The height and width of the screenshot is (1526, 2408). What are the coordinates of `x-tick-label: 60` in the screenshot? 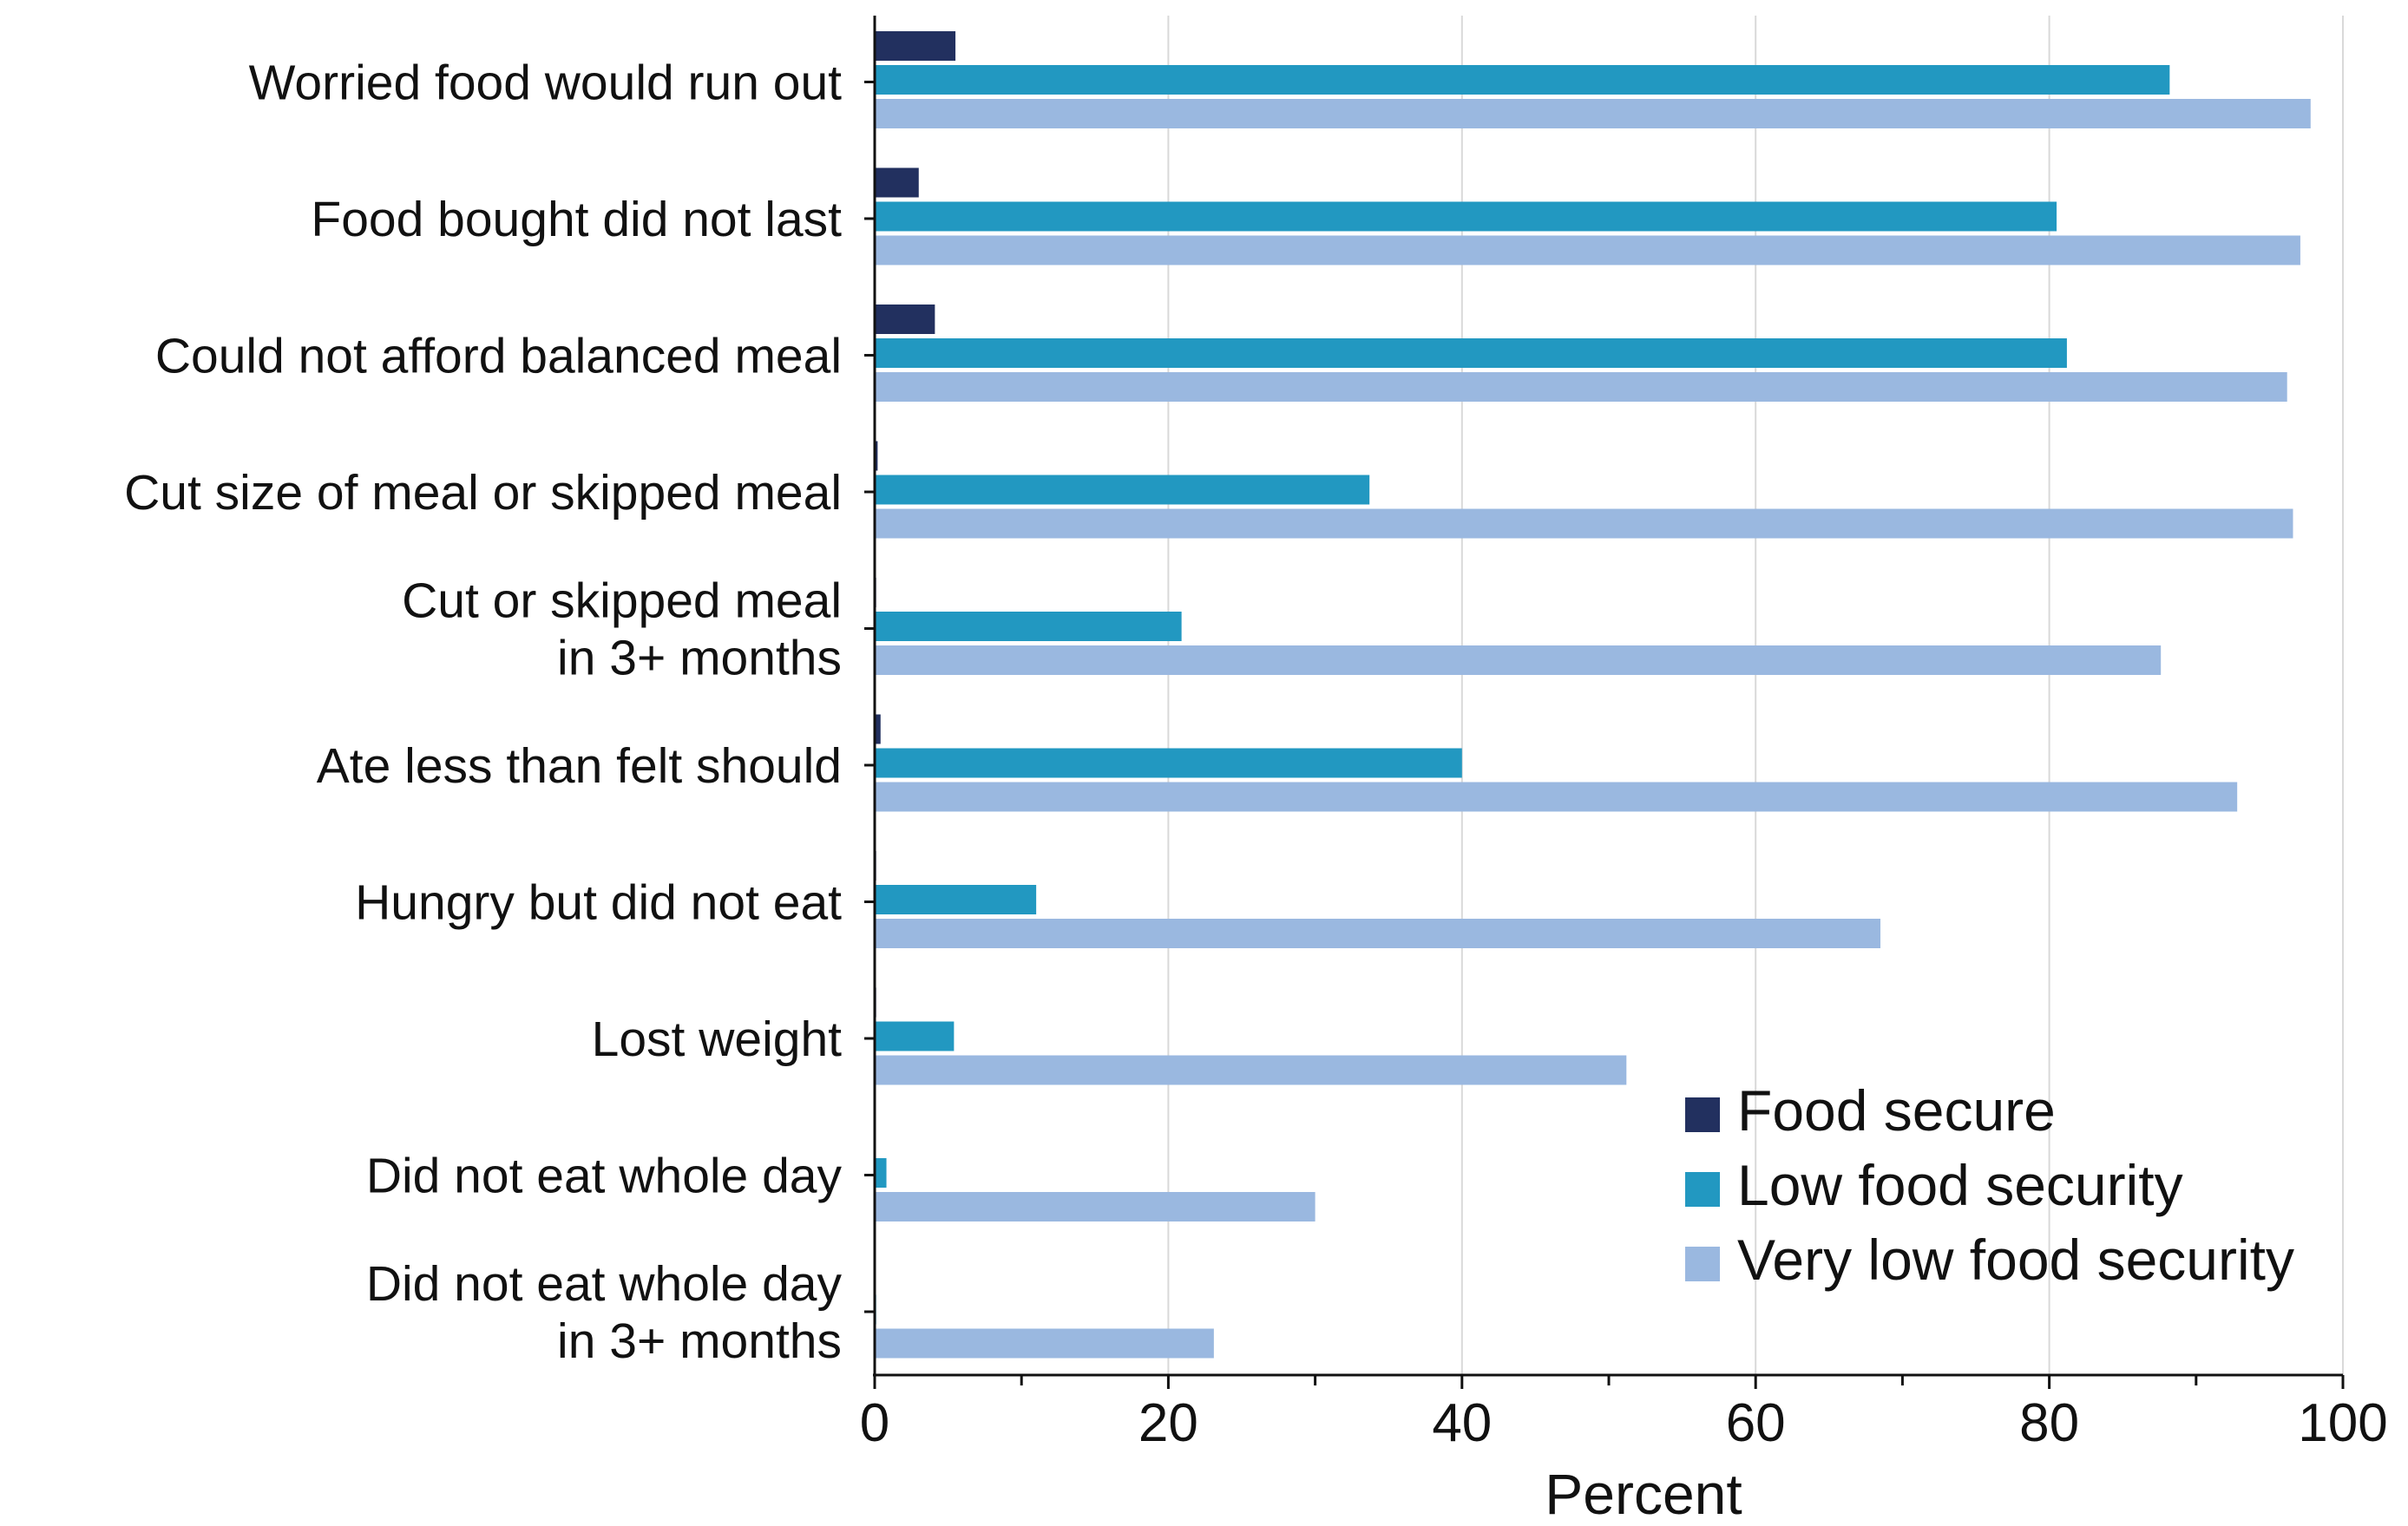 It's located at (1756, 1423).